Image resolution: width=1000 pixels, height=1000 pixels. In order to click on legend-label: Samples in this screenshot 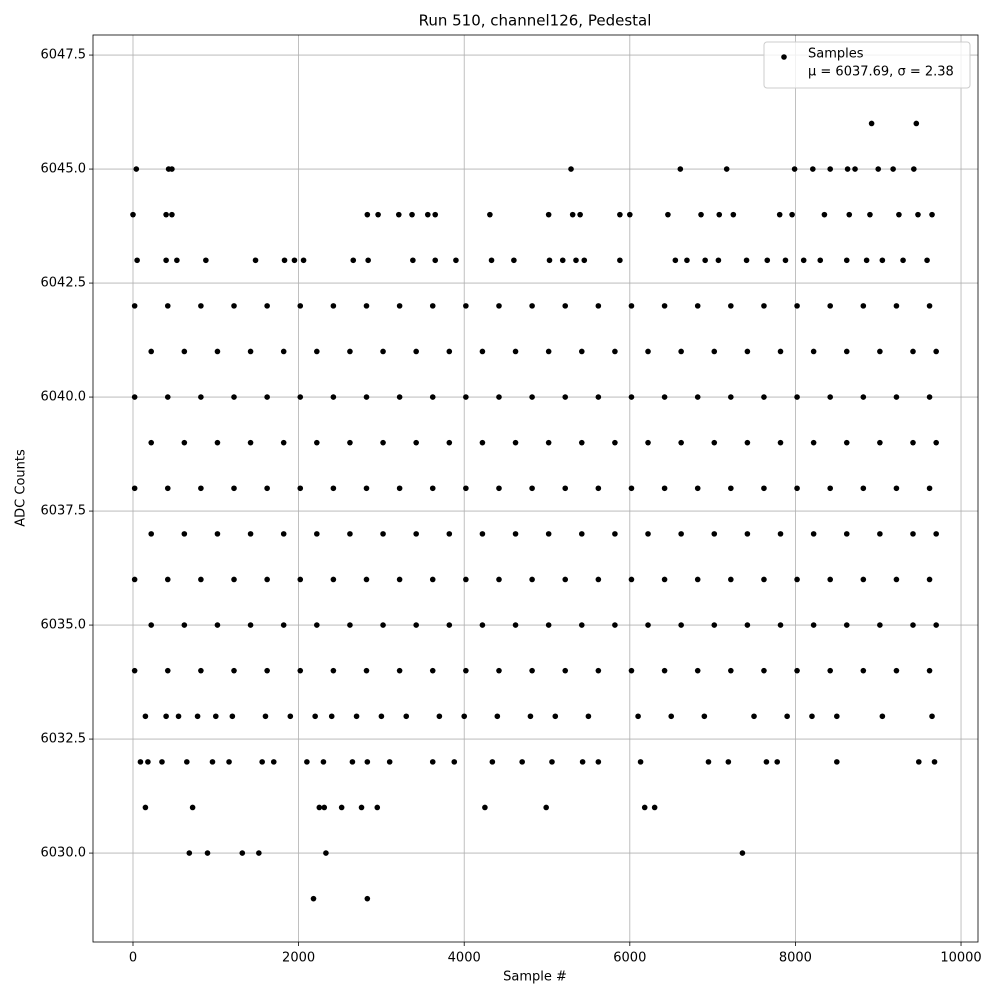, I will do `click(836, 54)`.